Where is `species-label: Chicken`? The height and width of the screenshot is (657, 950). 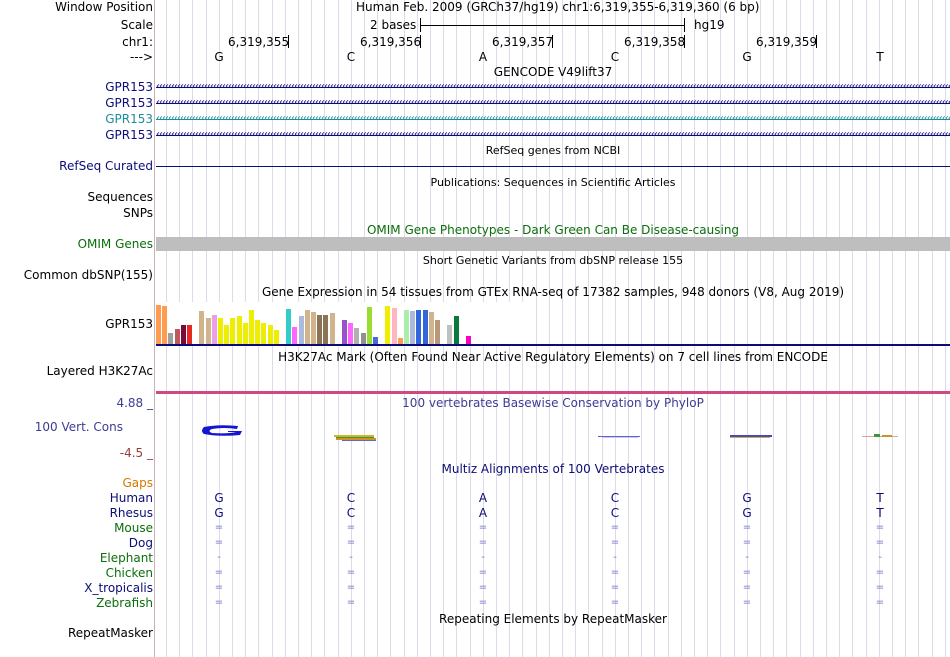 species-label: Chicken is located at coordinates (129, 573).